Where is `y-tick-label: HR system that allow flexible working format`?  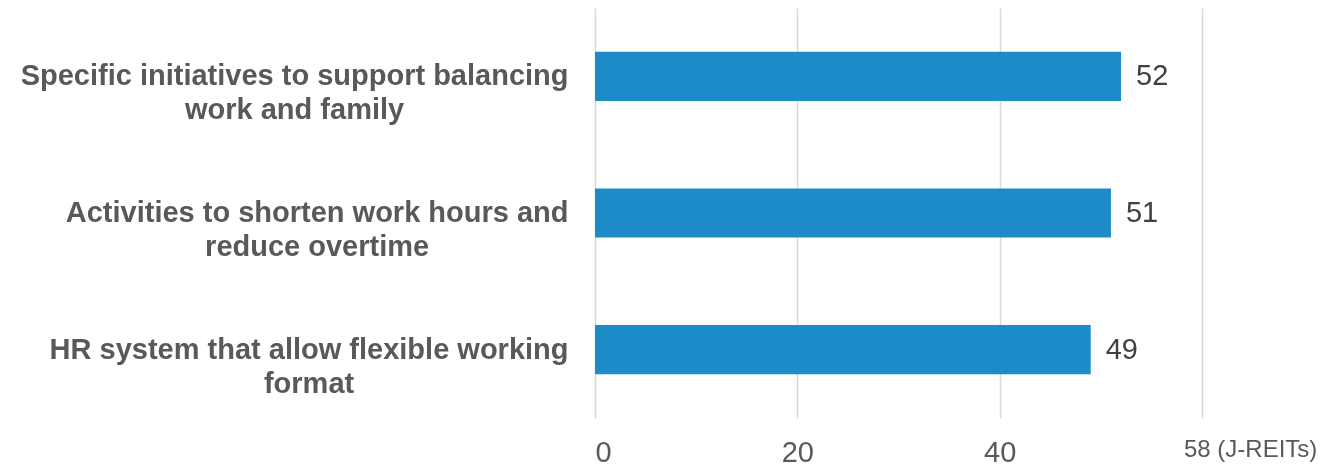 y-tick-label: HR system that allow flexible working format is located at coordinates (309, 365).